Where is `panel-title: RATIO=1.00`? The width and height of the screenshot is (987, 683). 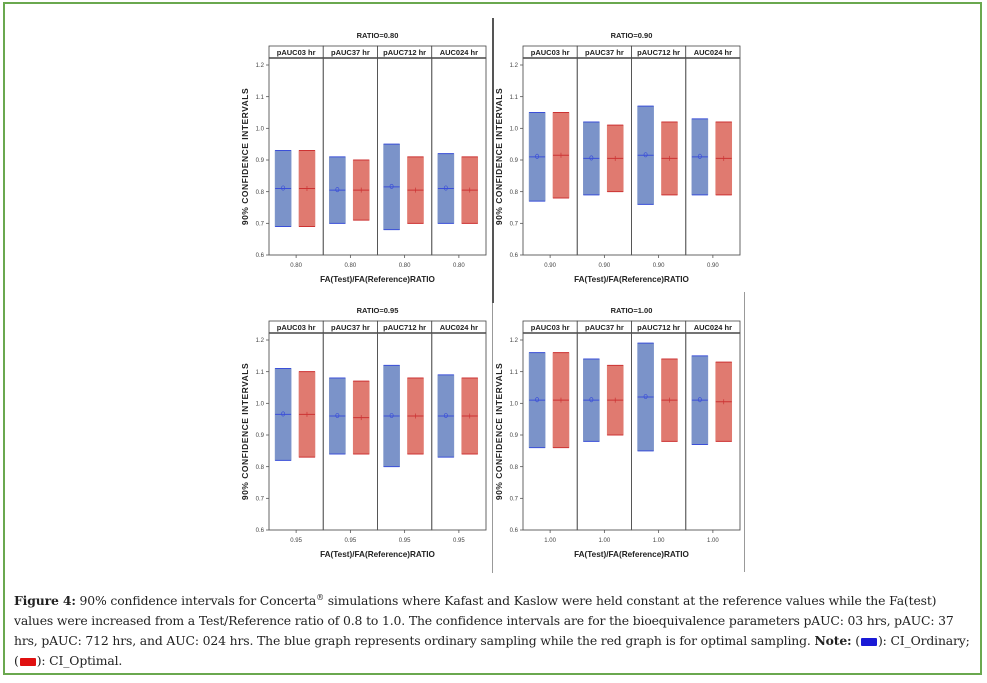 panel-title: RATIO=1.00 is located at coordinates (632, 310).